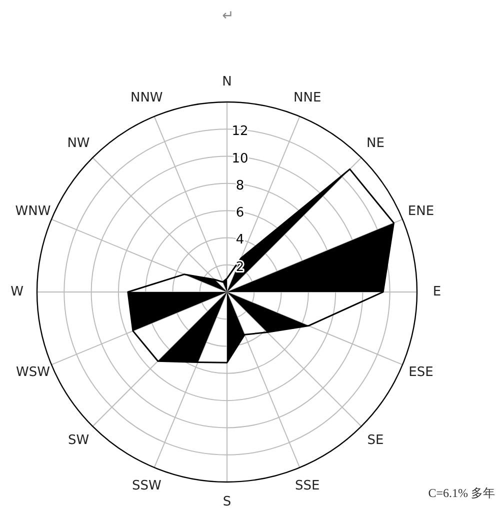 The image size is (500, 512). I want to click on spoke-label: WNW, so click(33, 212).